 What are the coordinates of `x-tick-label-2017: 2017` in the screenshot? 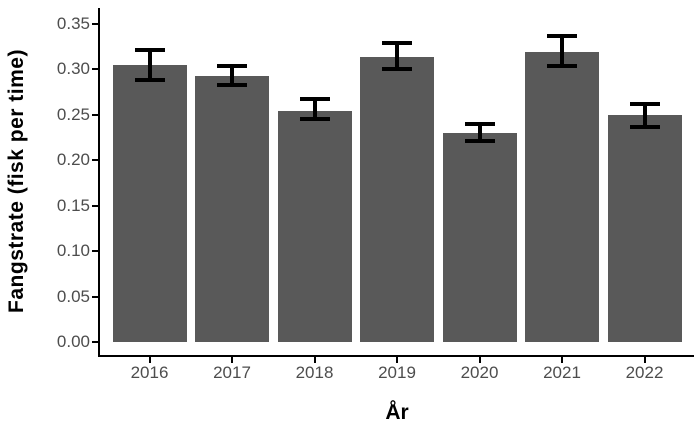 It's located at (232, 372).